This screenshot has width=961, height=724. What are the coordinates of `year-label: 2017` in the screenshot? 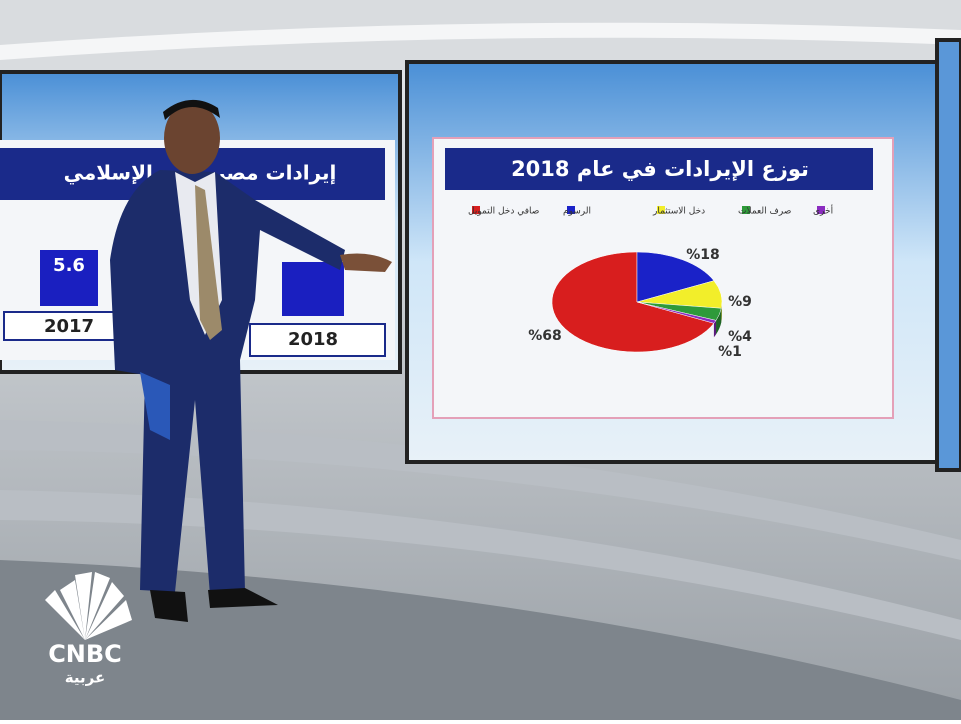 It's located at (69, 326).